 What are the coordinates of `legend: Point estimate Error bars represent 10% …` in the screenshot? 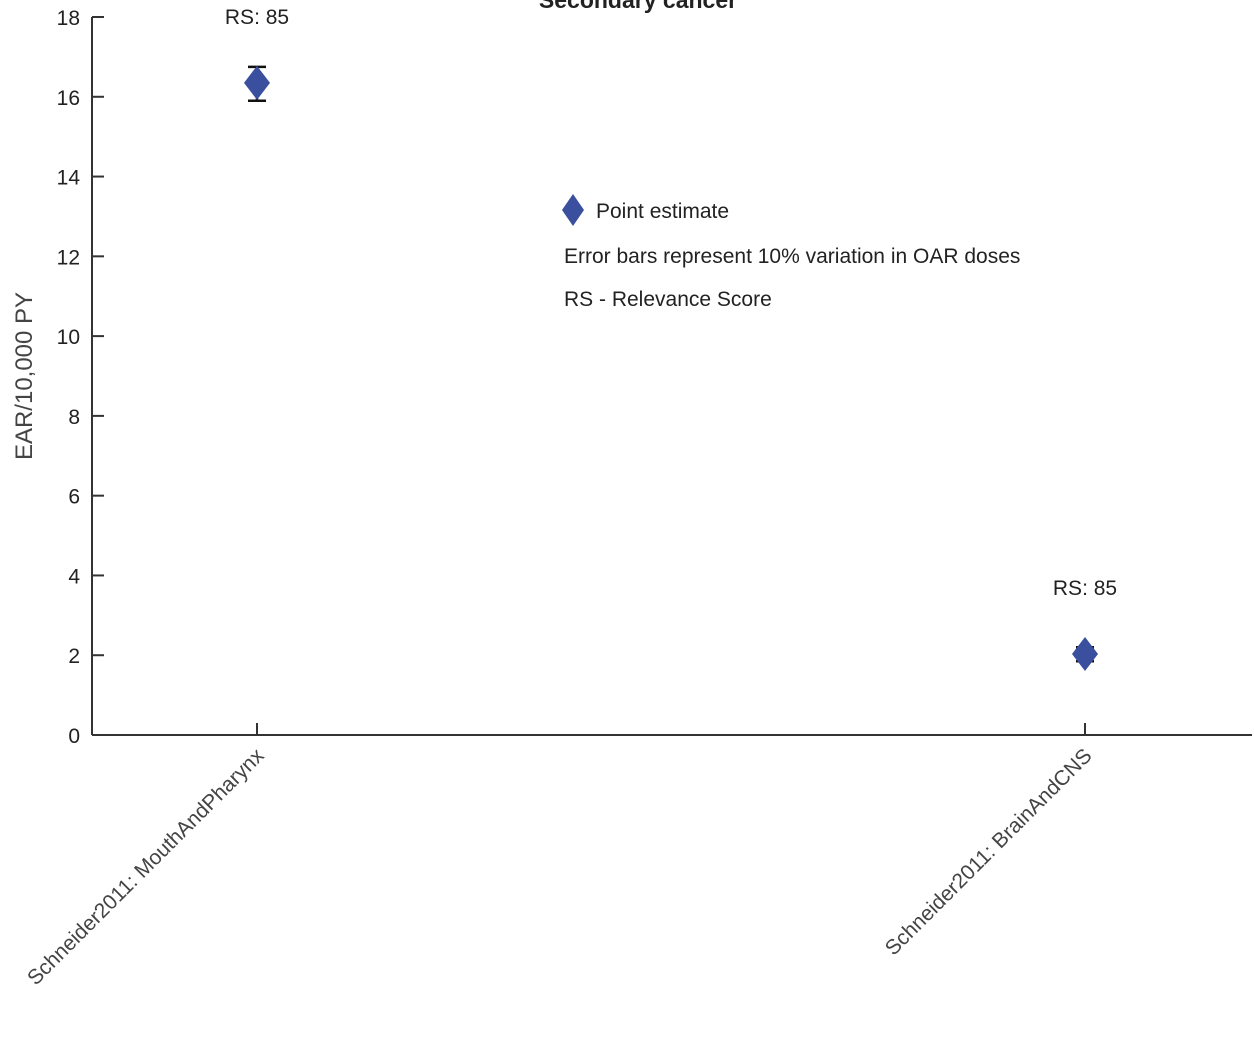 It's located at (791, 252).